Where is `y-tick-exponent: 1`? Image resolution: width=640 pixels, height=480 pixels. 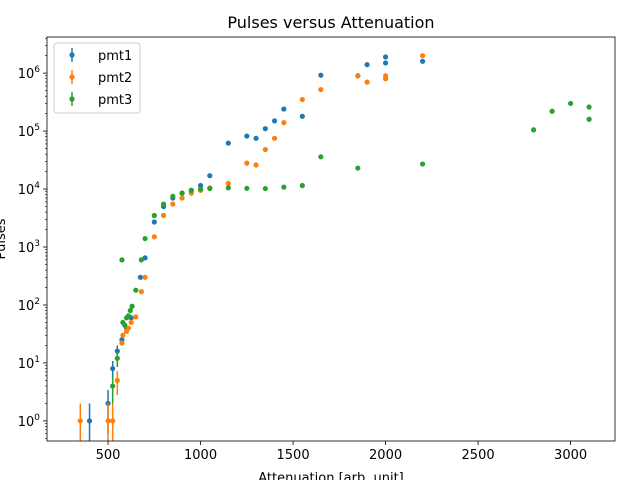 y-tick-exponent: 1 is located at coordinates (37, 360).